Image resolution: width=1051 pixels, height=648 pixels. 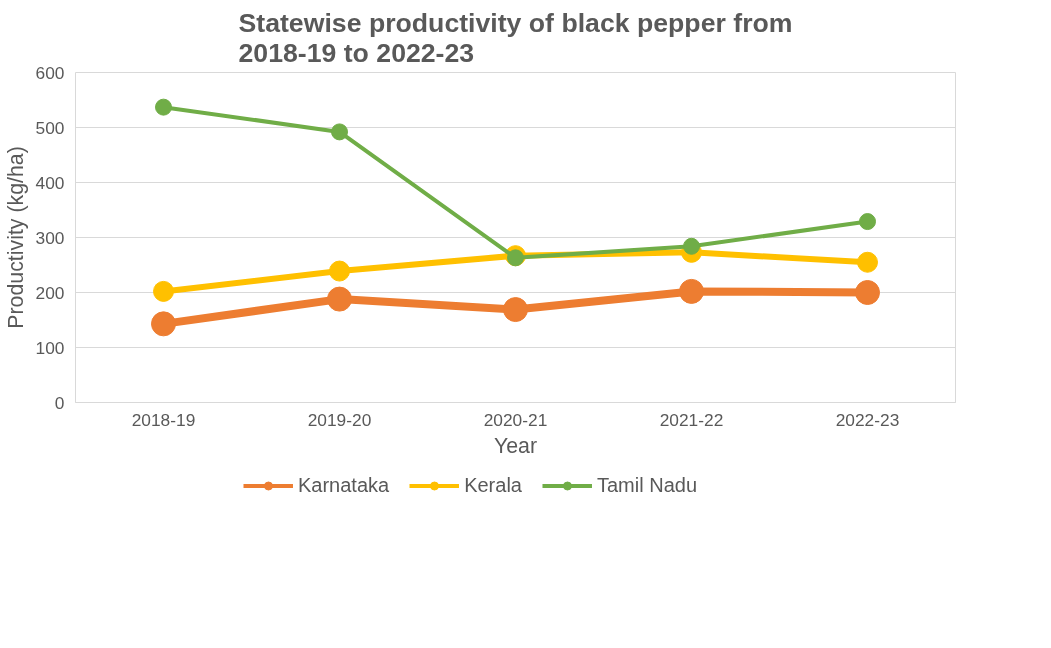 What do you see at coordinates (515, 445) in the screenshot?
I see `x-axis-title: Year` at bounding box center [515, 445].